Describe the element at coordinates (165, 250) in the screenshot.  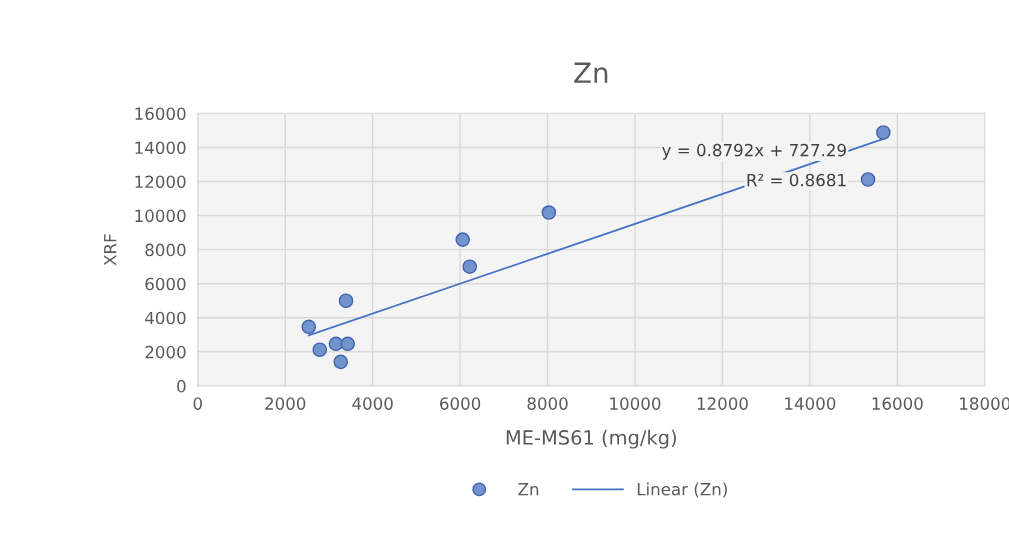
I see `y-tick-label: 8000` at that location.